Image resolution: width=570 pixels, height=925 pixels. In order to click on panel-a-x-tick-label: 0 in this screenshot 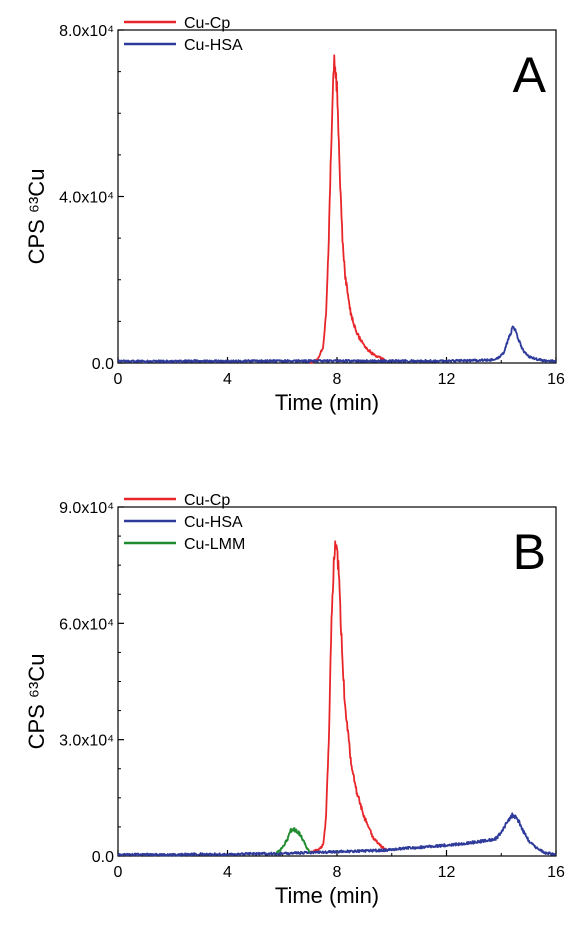, I will do `click(118, 379)`.